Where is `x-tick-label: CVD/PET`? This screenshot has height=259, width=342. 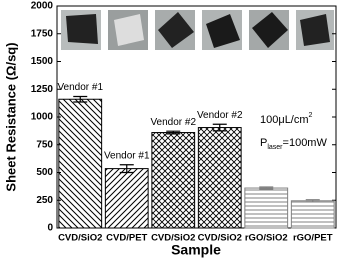 x-tick-label: CVD/PET is located at coordinates (126, 238).